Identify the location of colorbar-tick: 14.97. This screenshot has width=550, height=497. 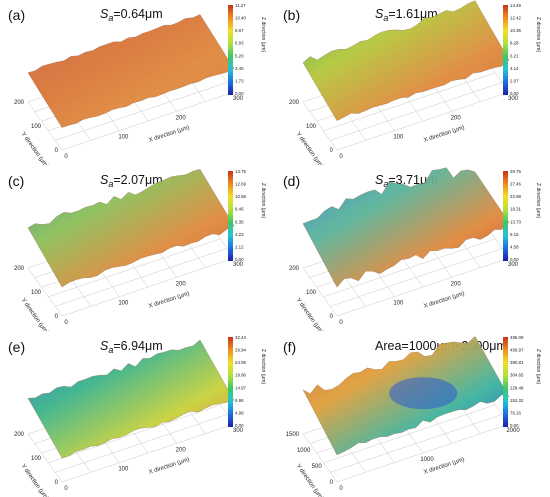
(241, 387).